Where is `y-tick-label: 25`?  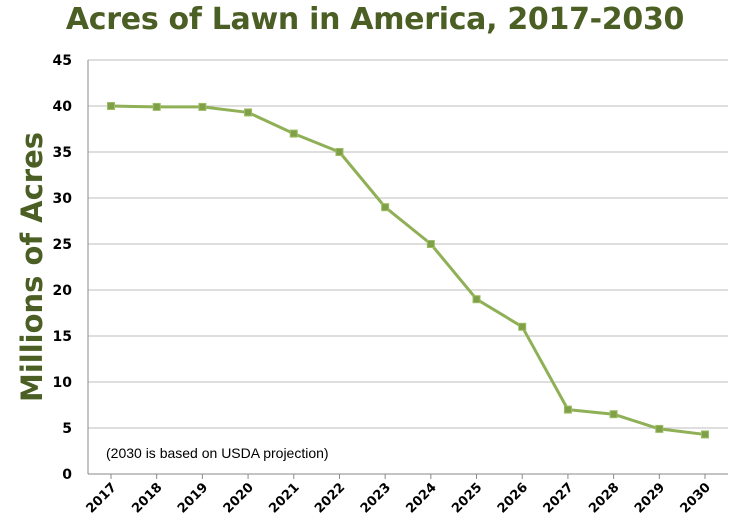
y-tick-label: 25 is located at coordinates (62, 245).